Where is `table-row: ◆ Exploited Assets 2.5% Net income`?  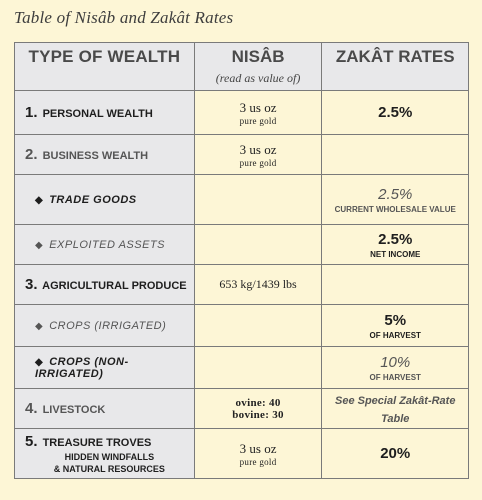
table-row: ◆ Exploited Assets 2.5% Net income is located at coordinates (241, 244).